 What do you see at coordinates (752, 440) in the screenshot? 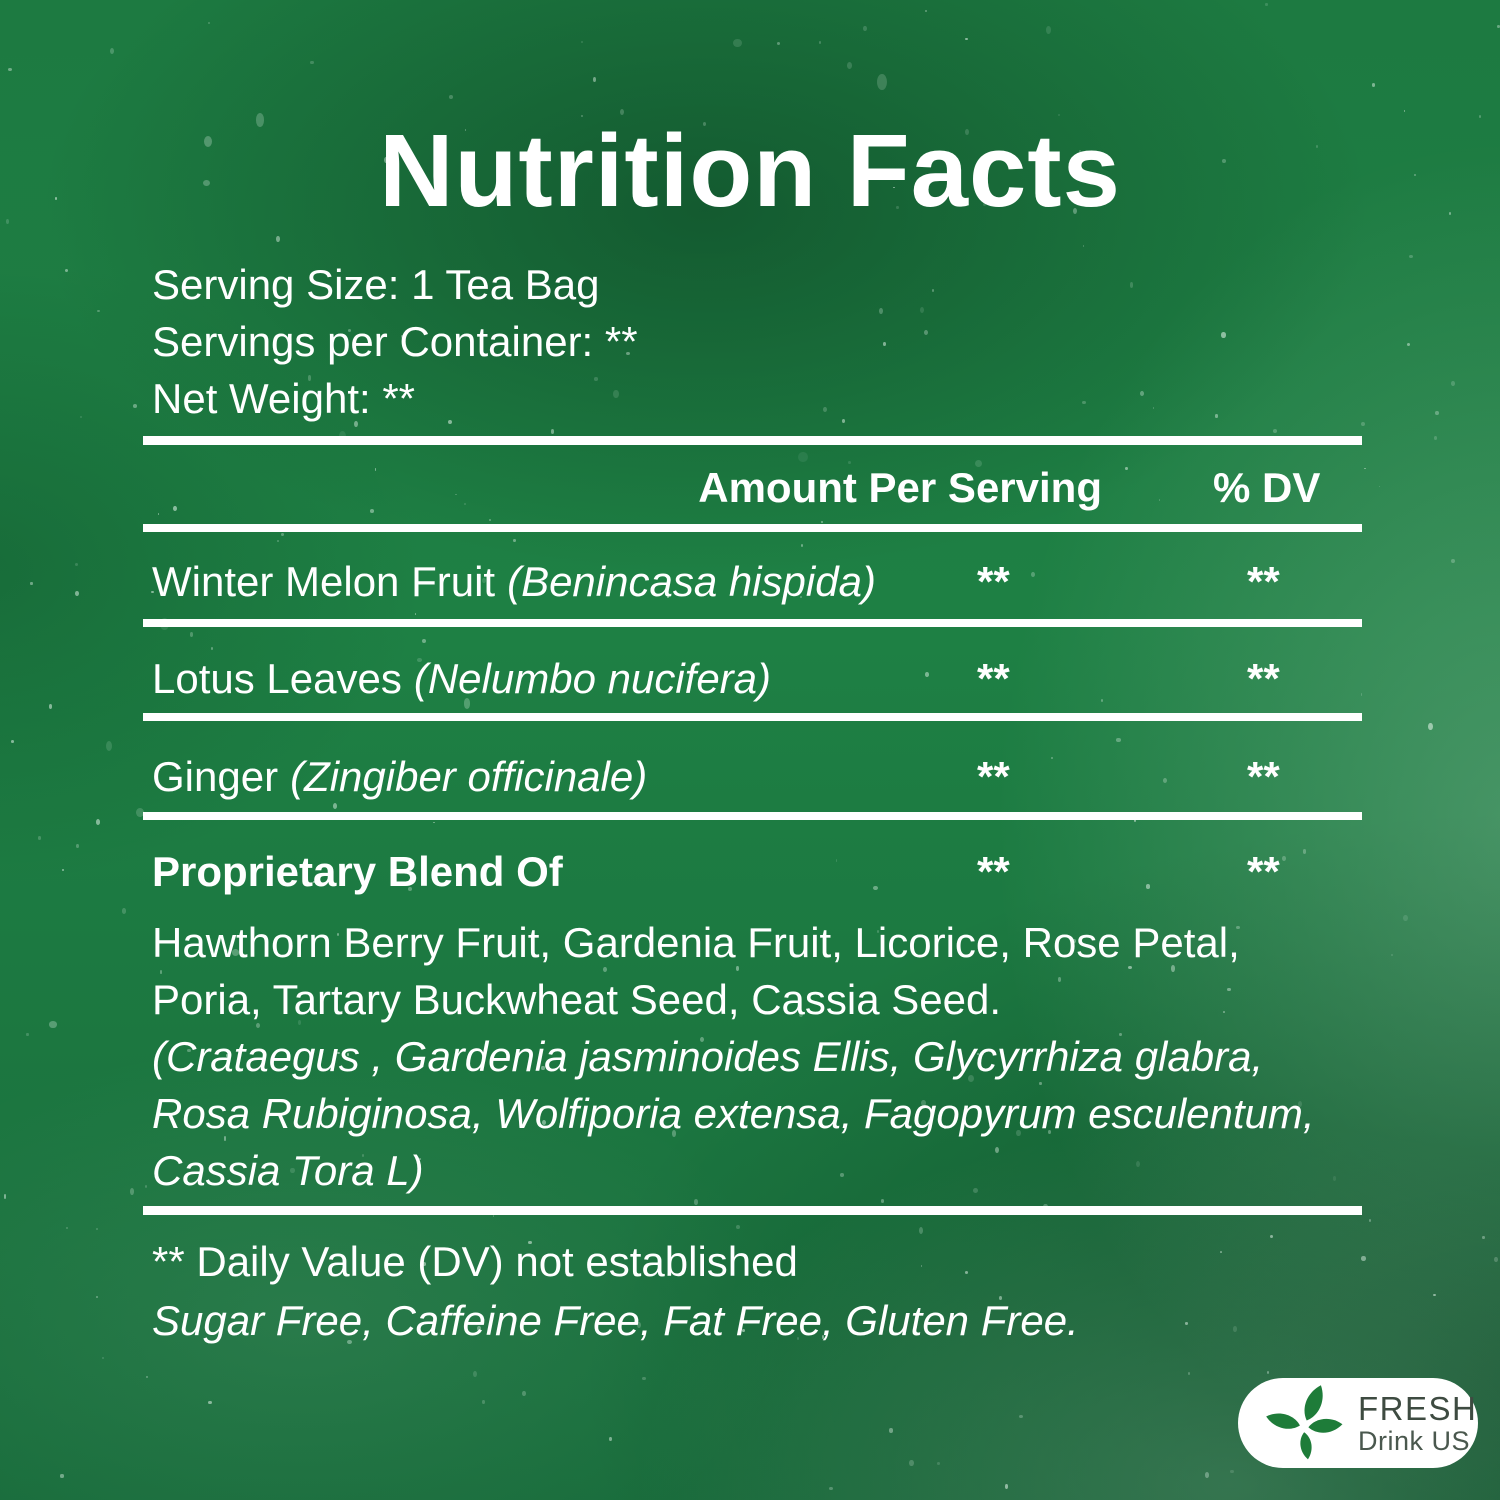
I see `table-rule-top` at bounding box center [752, 440].